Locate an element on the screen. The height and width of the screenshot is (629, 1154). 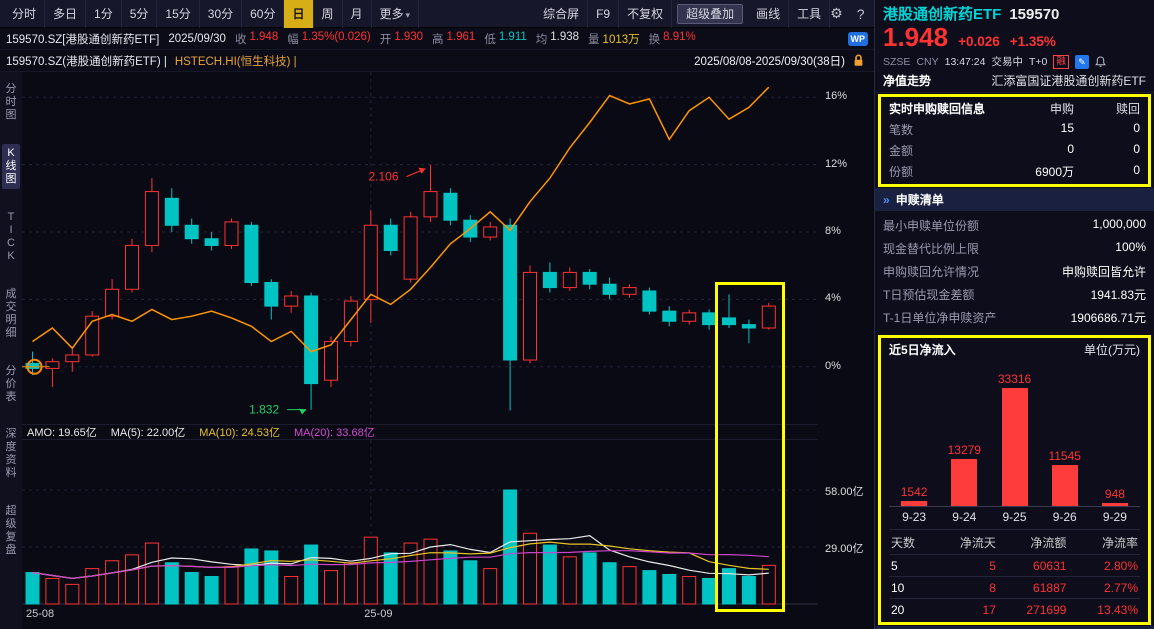
wp-badge: WP is located at coordinates (857, 38).